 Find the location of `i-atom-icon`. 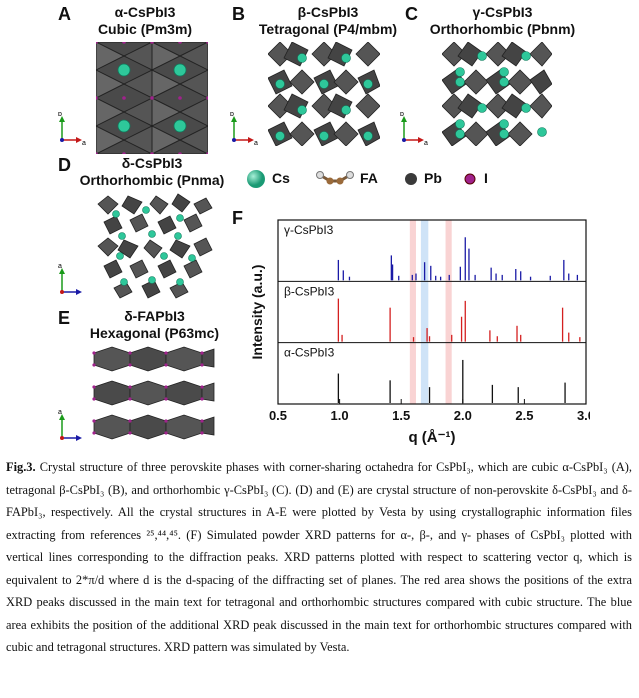

i-atom-icon is located at coordinates (470, 179).